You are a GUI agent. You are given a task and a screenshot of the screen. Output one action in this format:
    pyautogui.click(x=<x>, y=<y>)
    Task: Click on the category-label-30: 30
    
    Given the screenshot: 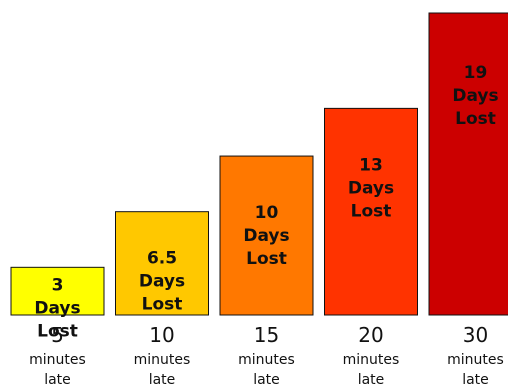 What is the action you would take?
    pyautogui.click(x=475, y=335)
    